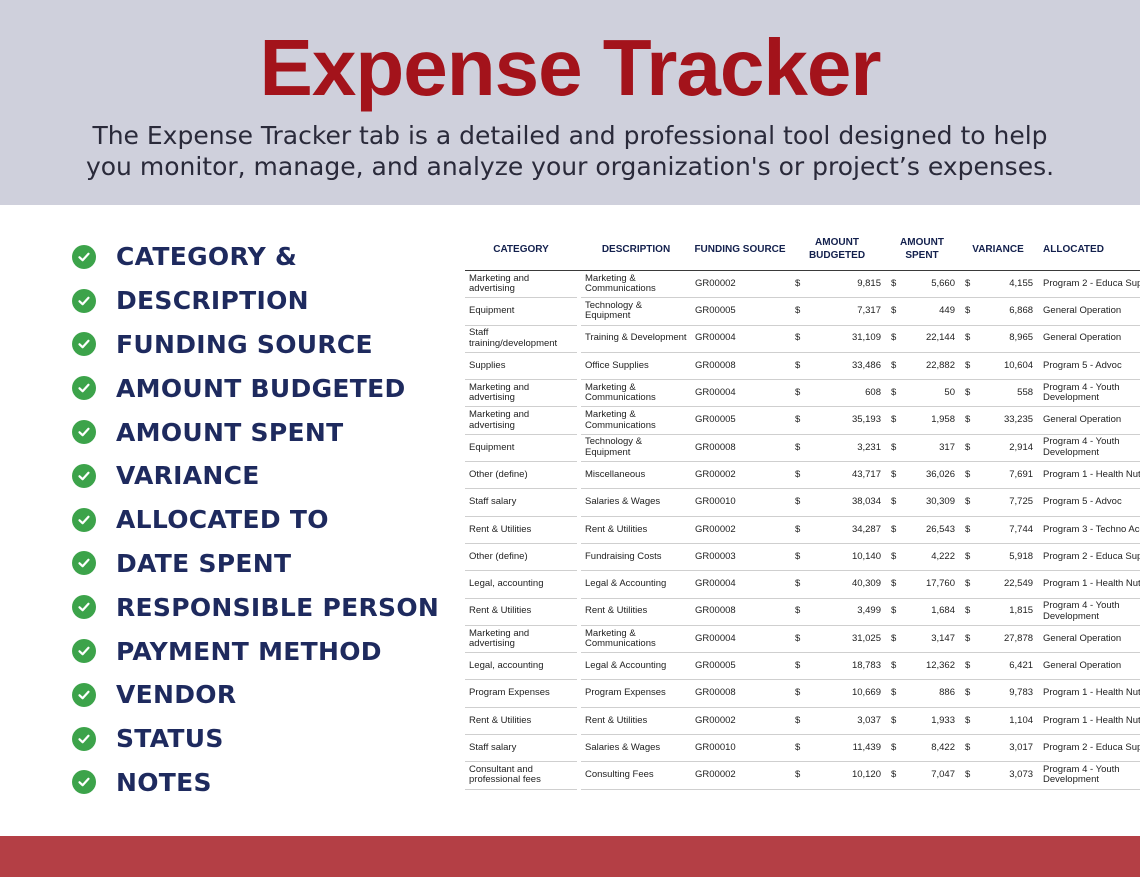  What do you see at coordinates (1088, 749) in the screenshot?
I see `cell-allocated: Program 2 - Educa Support` at bounding box center [1088, 749].